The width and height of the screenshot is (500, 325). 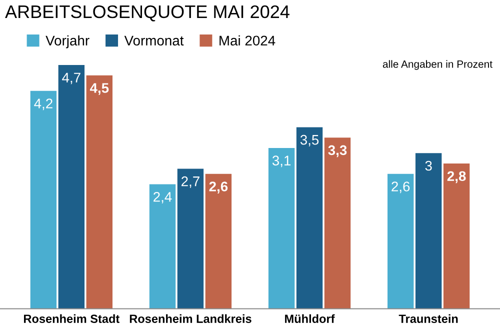 What do you see at coordinates (43, 104) in the screenshot?
I see `data-label: 4,2` at bounding box center [43, 104].